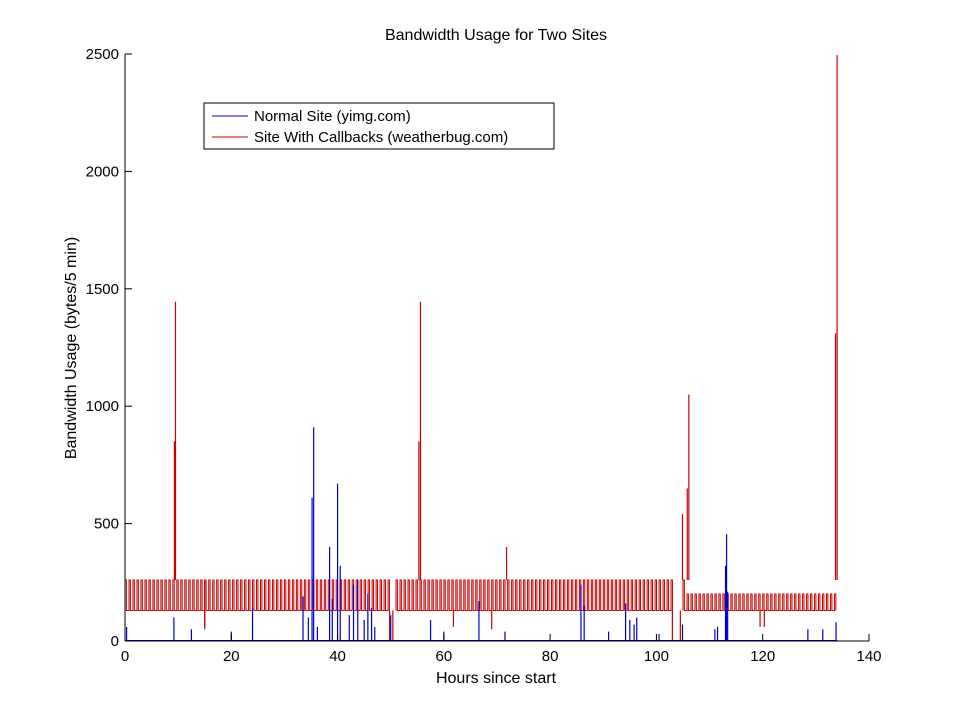  I want to click on x-tick-label: 80, so click(550, 656).